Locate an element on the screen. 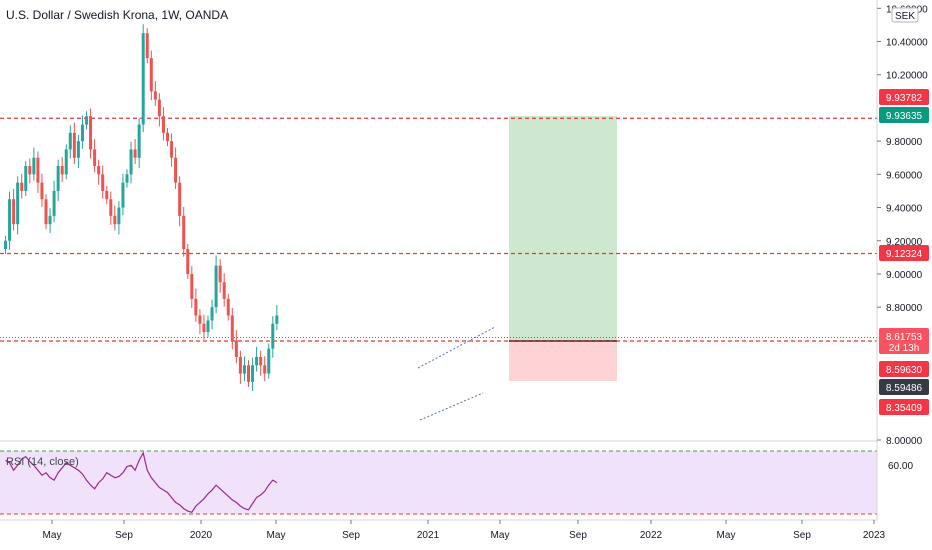  currency-badge is located at coordinates (905, 15).